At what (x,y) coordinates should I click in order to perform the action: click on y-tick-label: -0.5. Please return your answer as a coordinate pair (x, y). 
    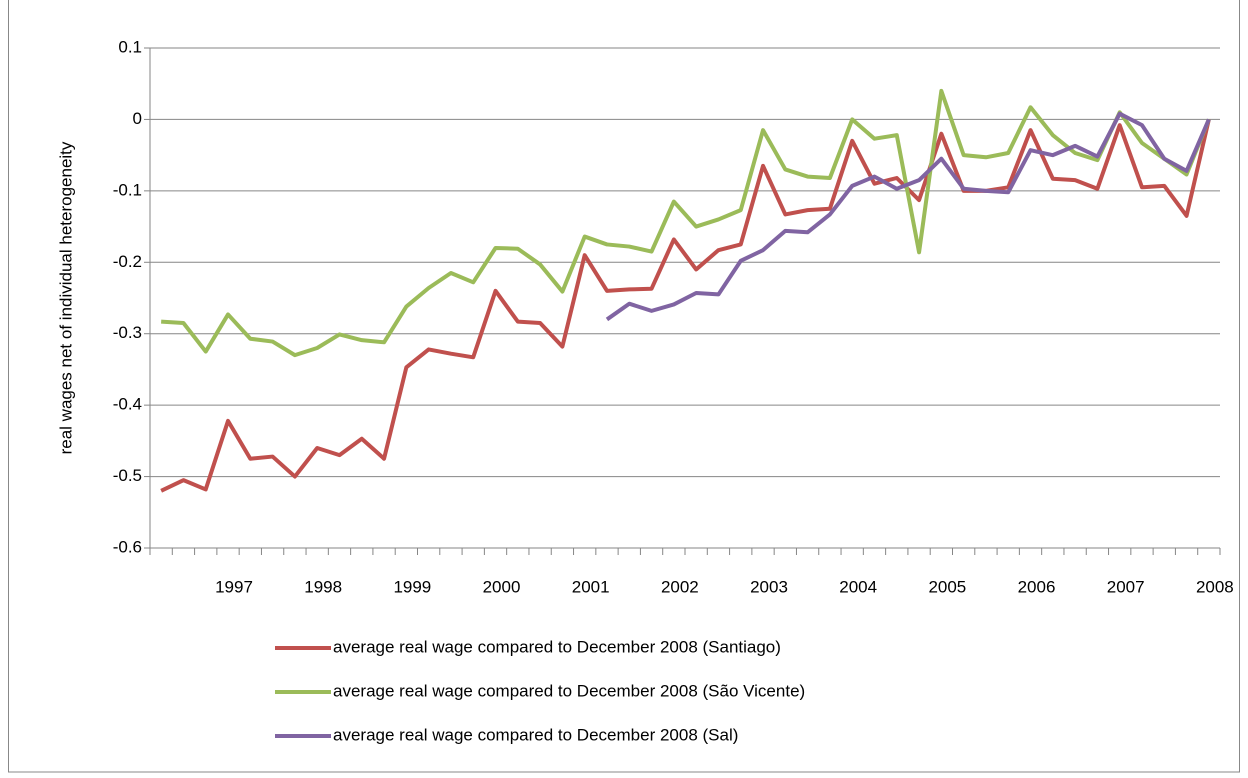
    Looking at the image, I should click on (127, 475).